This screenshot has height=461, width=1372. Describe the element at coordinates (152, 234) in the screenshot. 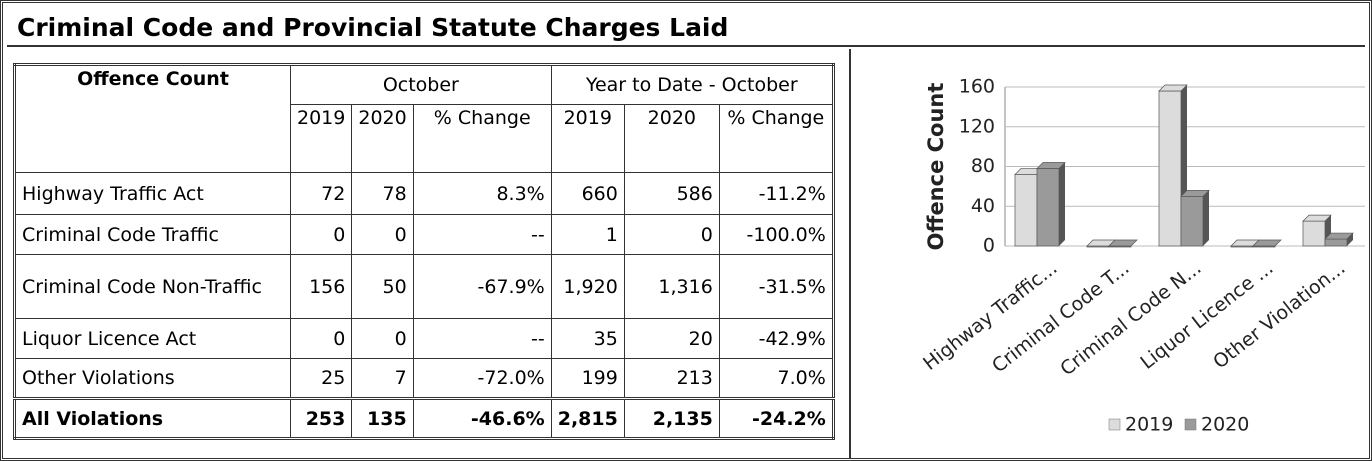

I see `row-label: Criminal Code Traffic` at that location.